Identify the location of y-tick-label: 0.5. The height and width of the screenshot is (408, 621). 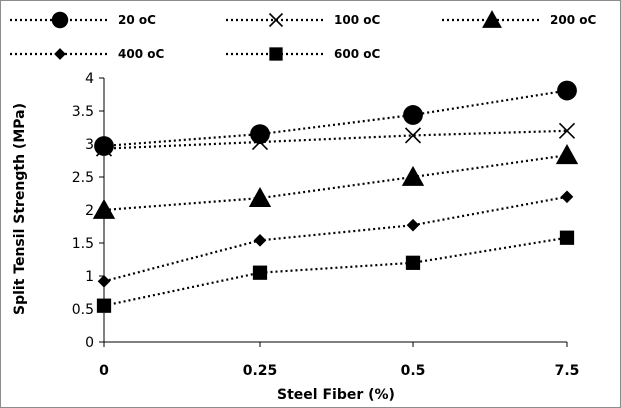
(83, 310).